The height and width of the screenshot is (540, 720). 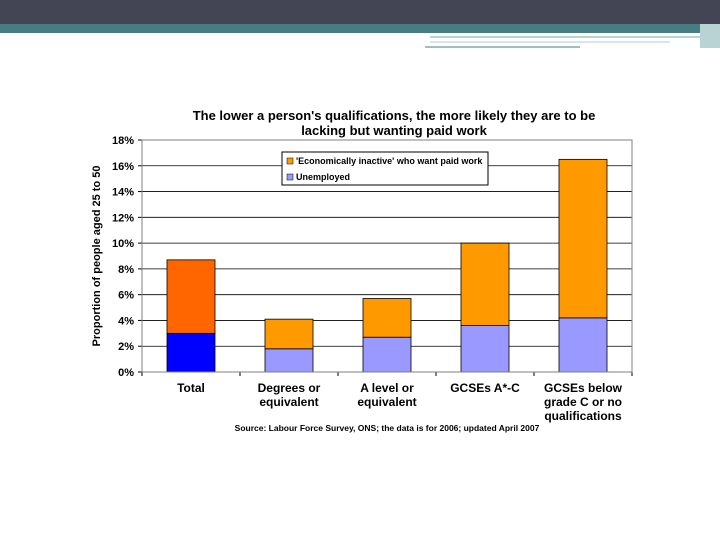 I want to click on legend-label-unemployed: Unemployed, so click(x=323, y=177).